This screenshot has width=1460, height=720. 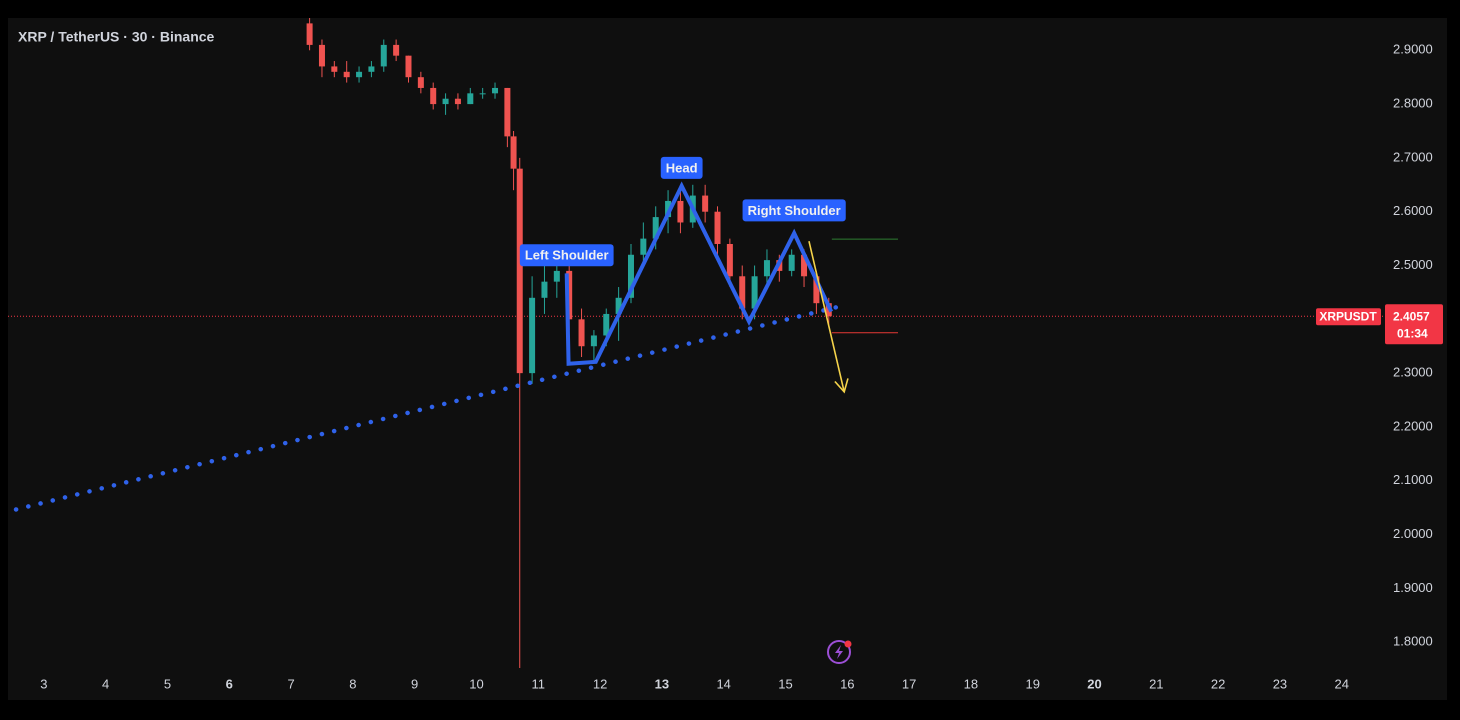 I want to click on x-tick-label: 3, so click(x=43, y=683).